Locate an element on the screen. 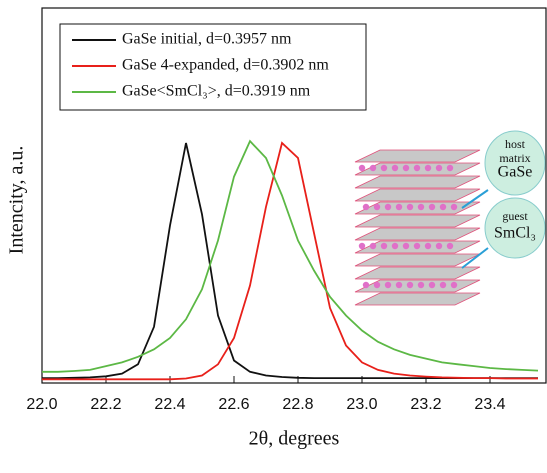 The height and width of the screenshot is (473, 547). legend-label: GaSe<SmCl₃>, d=0.3919 nm is located at coordinates (216, 91).